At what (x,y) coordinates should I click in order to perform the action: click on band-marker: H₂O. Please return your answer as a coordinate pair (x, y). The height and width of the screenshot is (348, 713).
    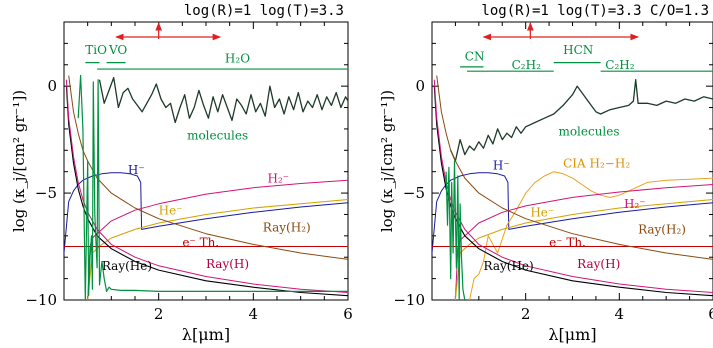
    Looking at the image, I should click on (222, 61).